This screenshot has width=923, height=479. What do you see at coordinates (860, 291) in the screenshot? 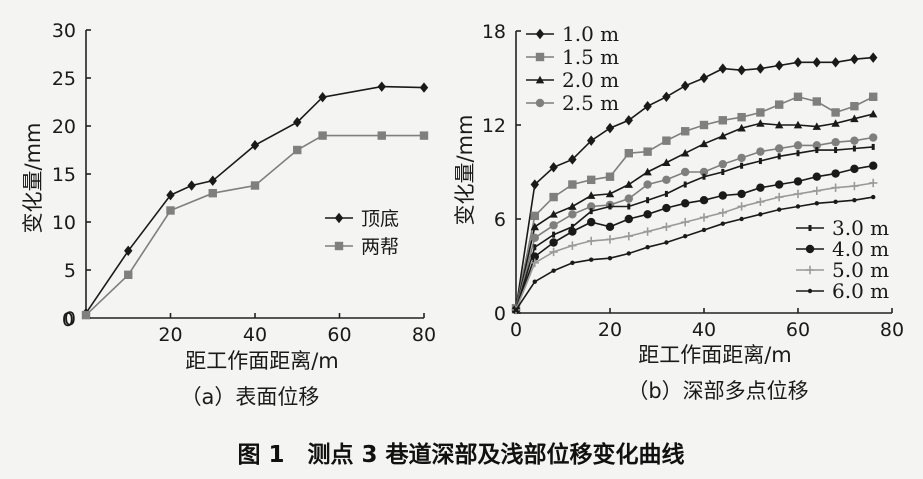
I see `legend-label: 6.0 m` at bounding box center [860, 291].